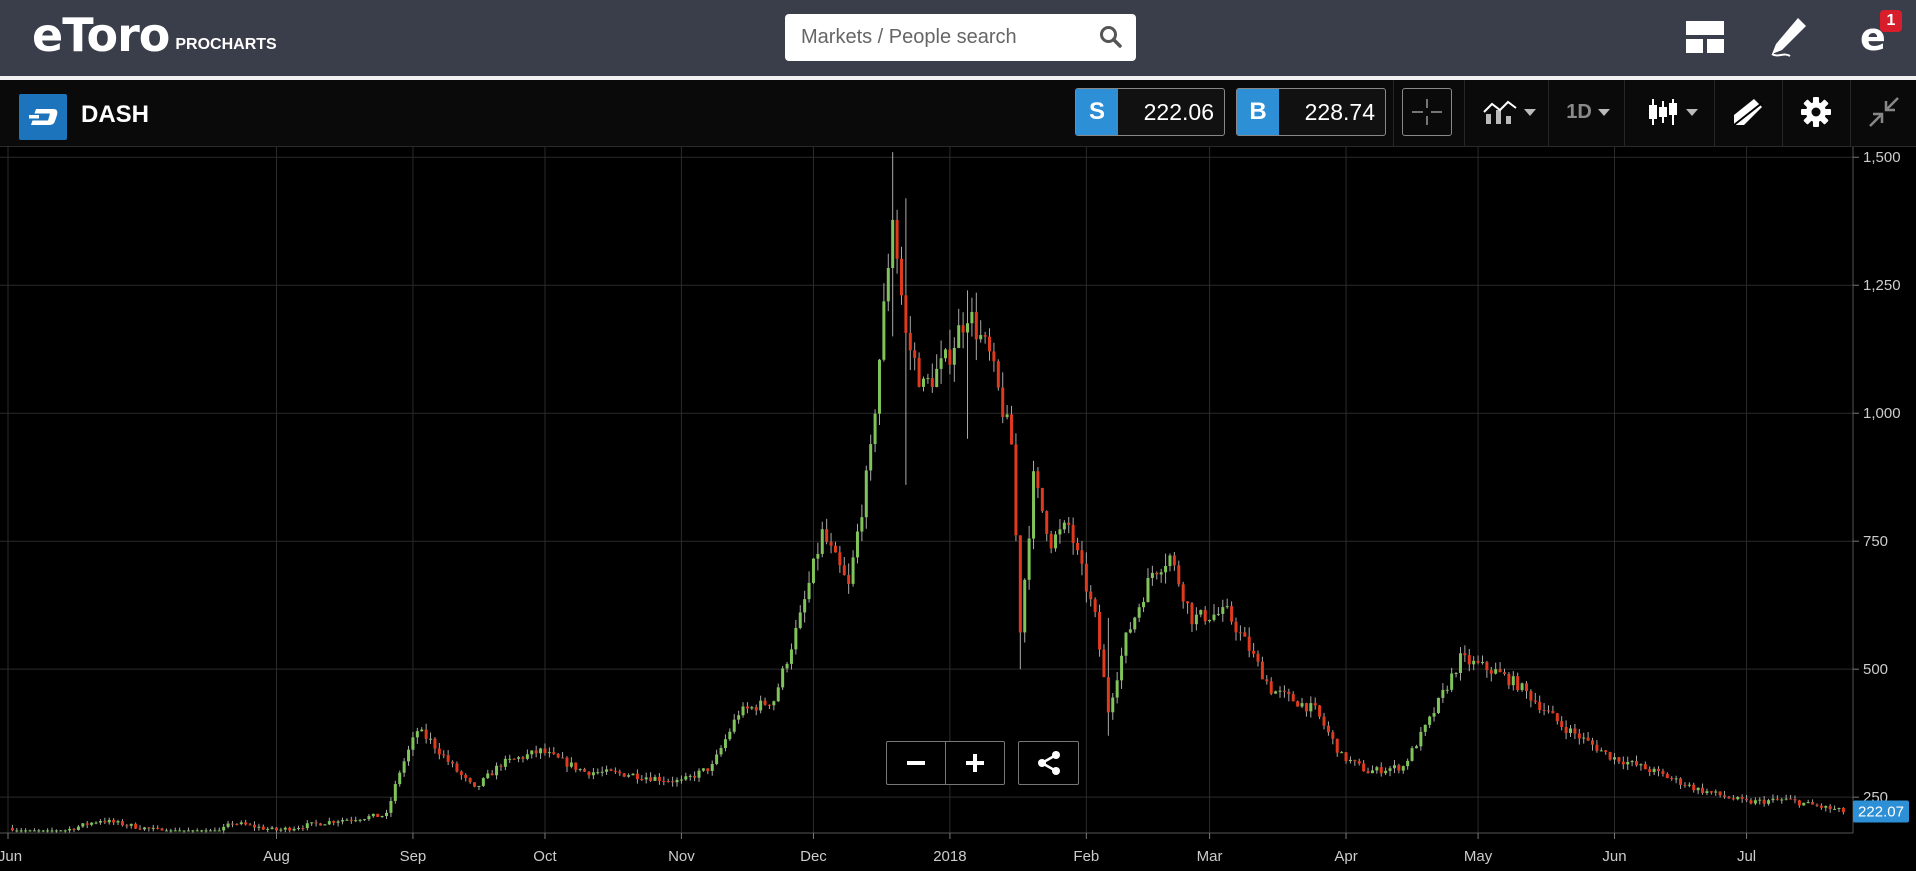 The image size is (1916, 871). I want to click on dash-coin-icon, so click(43, 117).